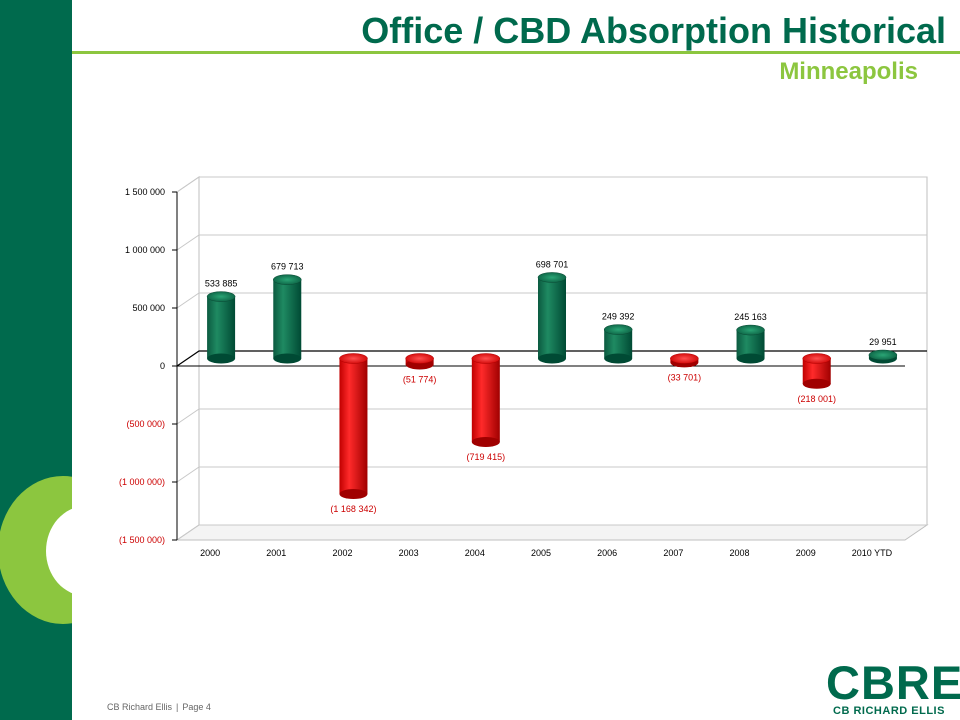 The width and height of the screenshot is (960, 720). I want to click on data-label: (51 774), so click(420, 380).